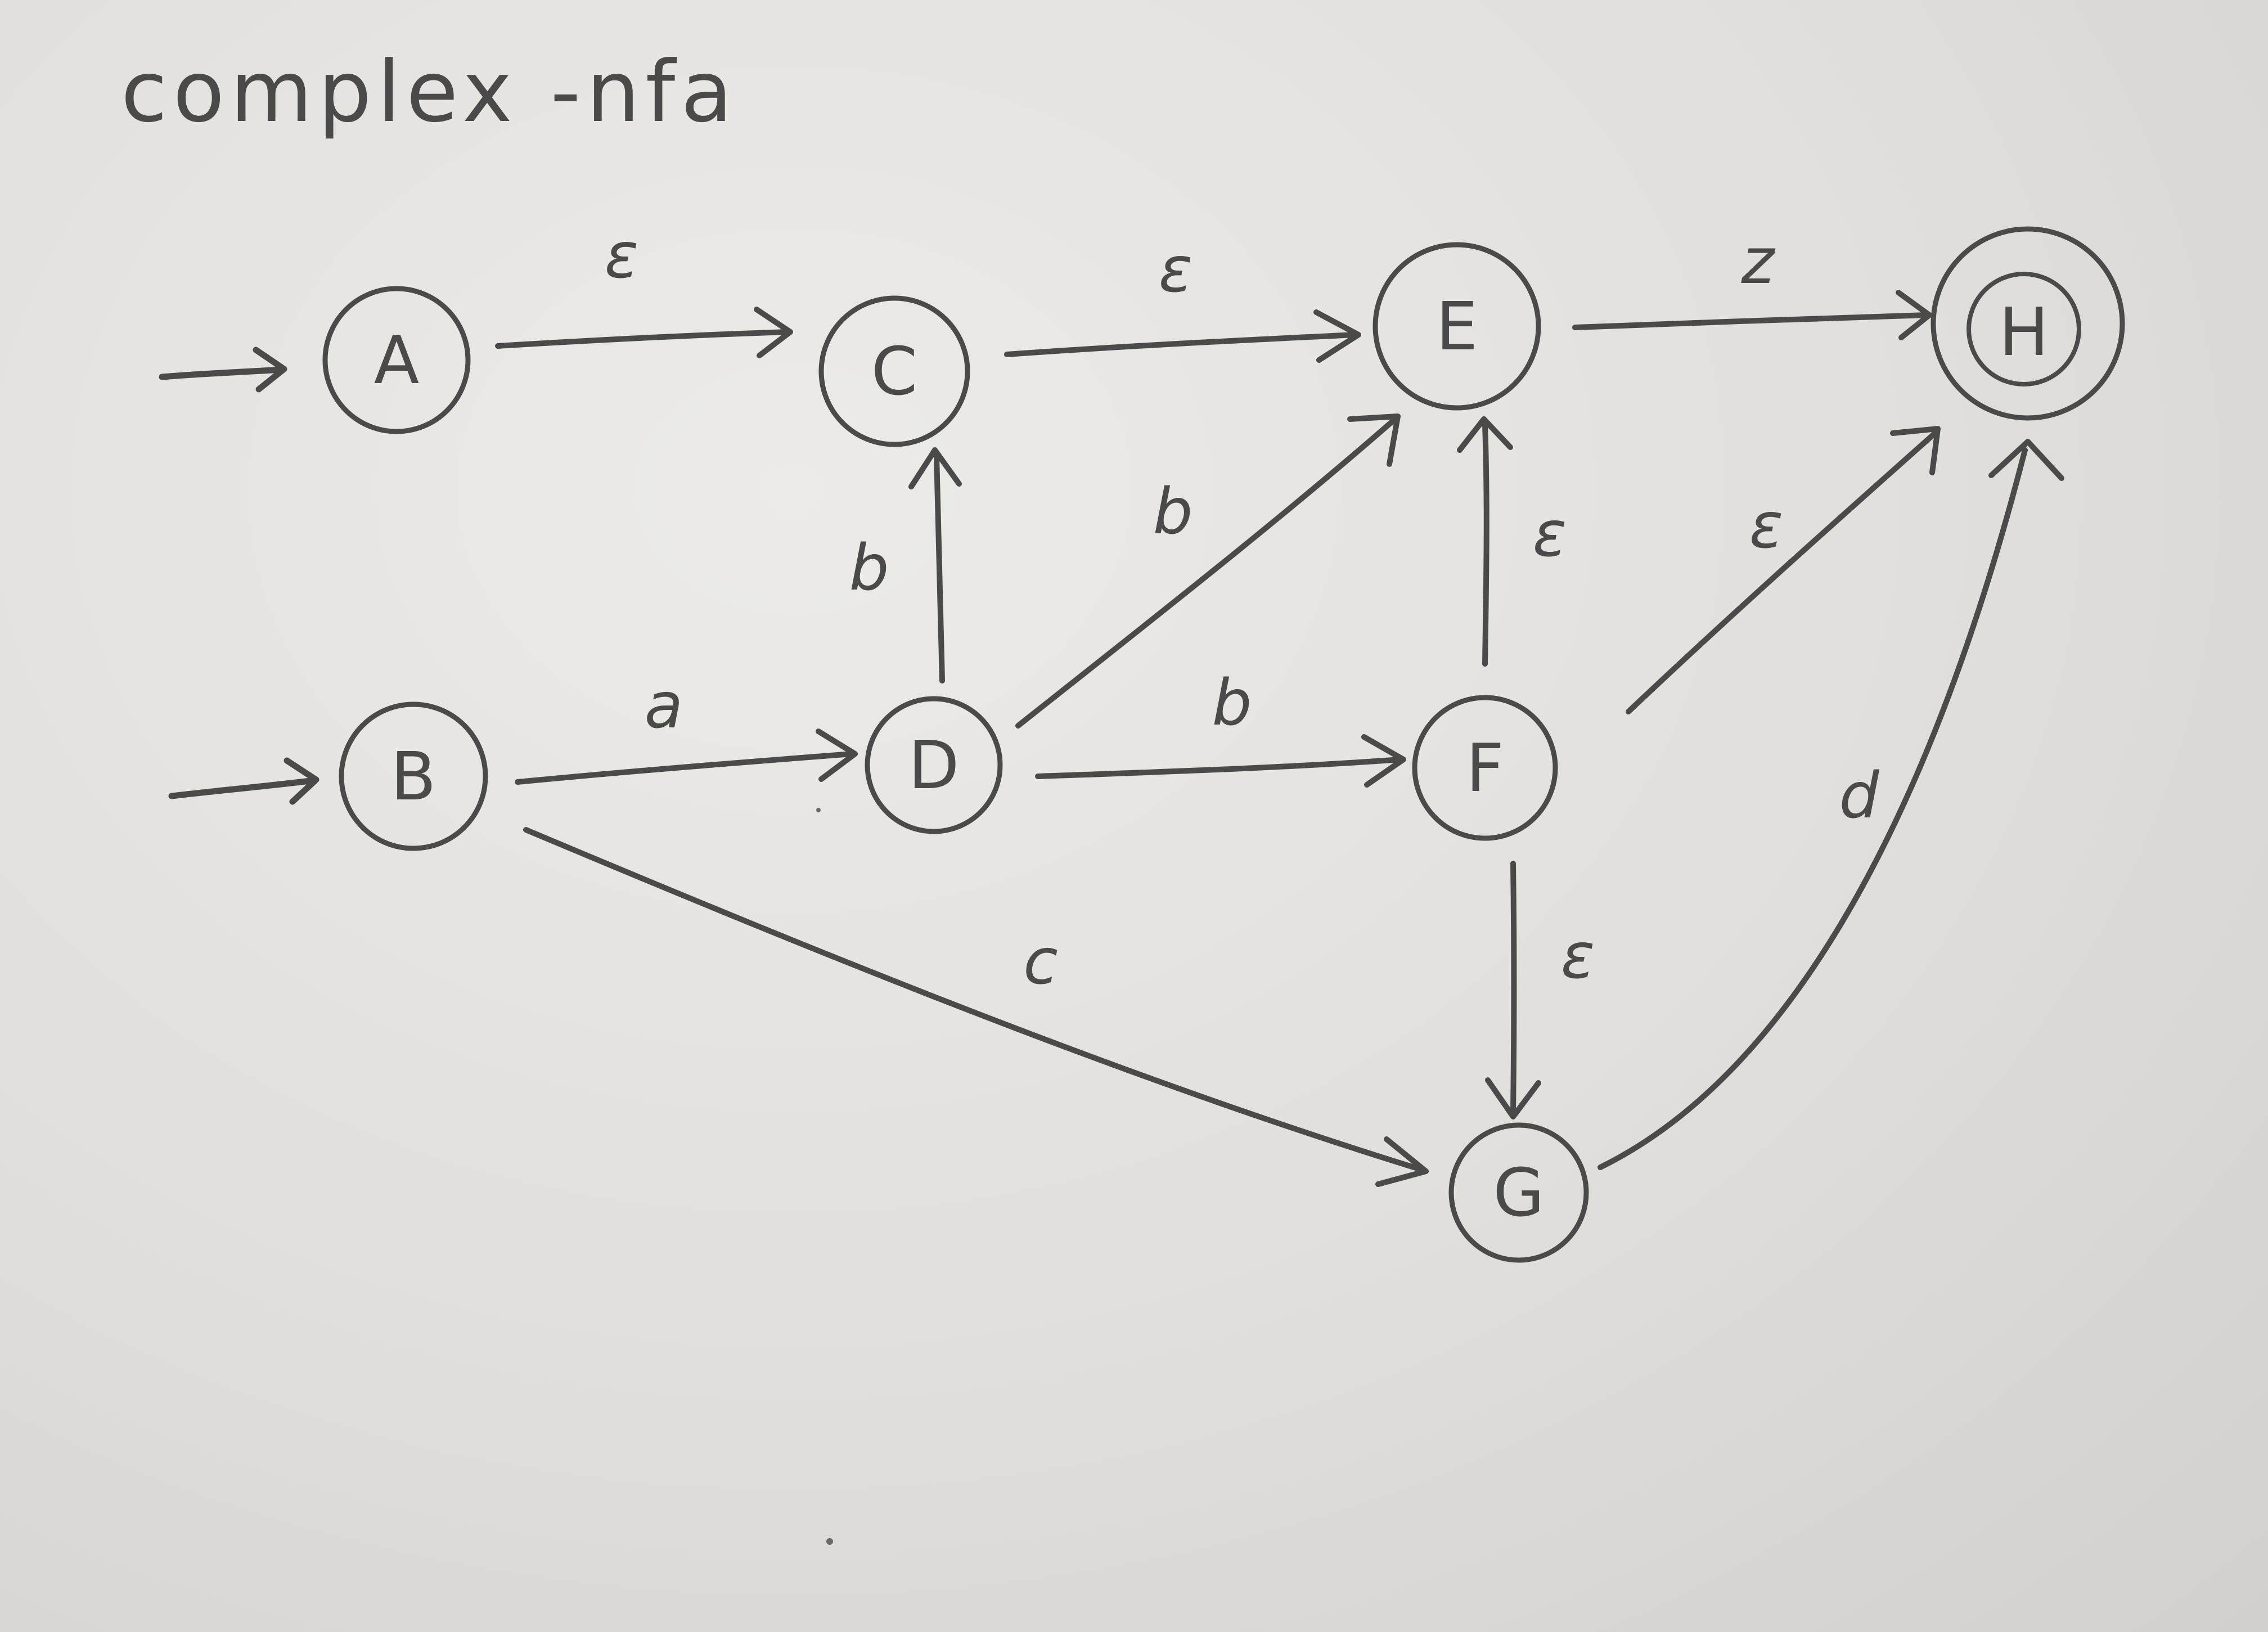  Describe the element at coordinates (976, 1007) in the screenshot. I see `transition-B-G: c` at that location.